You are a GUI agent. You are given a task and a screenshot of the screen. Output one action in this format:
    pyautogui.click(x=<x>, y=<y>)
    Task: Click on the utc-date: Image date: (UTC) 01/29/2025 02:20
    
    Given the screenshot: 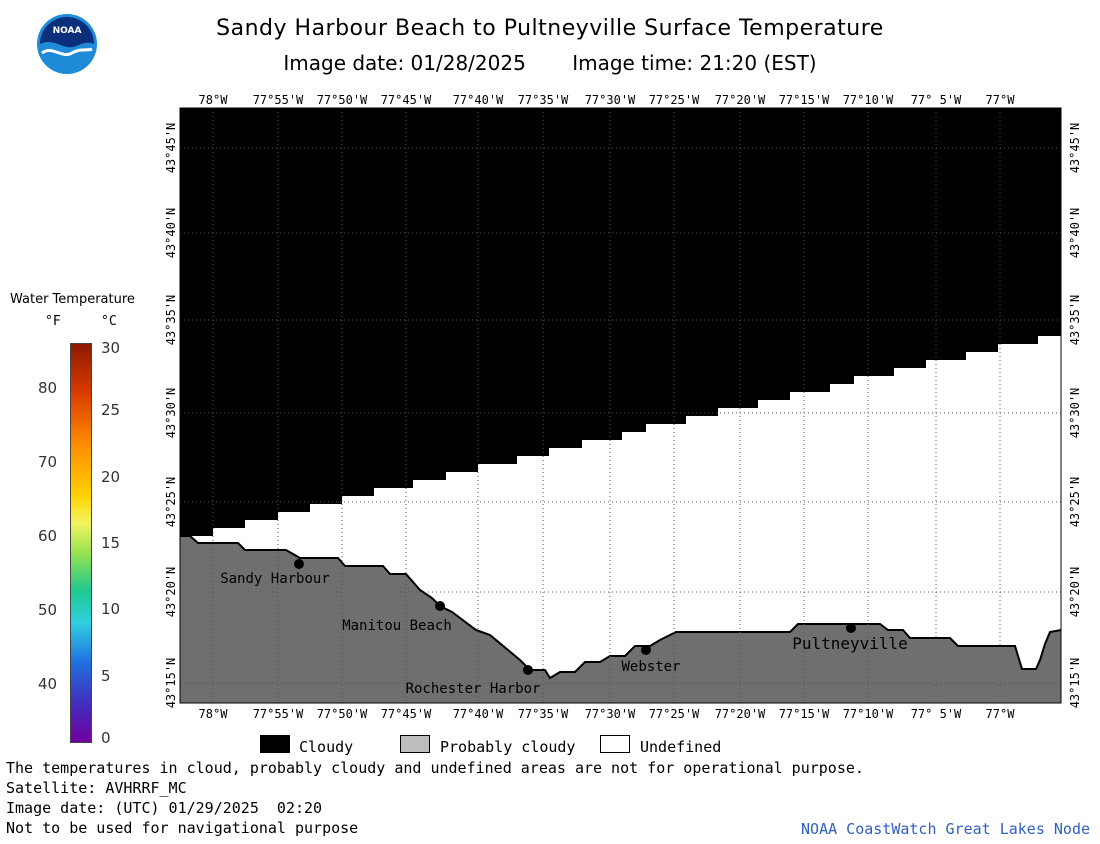 What is the action you would take?
    pyautogui.click(x=164, y=808)
    